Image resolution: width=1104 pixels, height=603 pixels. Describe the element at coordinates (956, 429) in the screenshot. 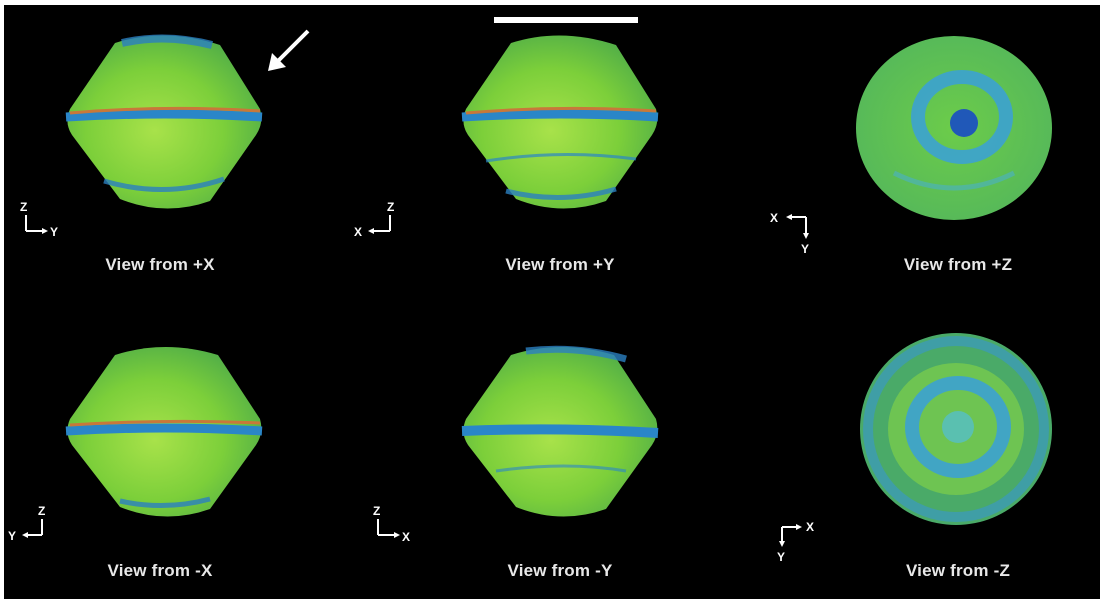

I see `particle-view-minus-z` at that location.